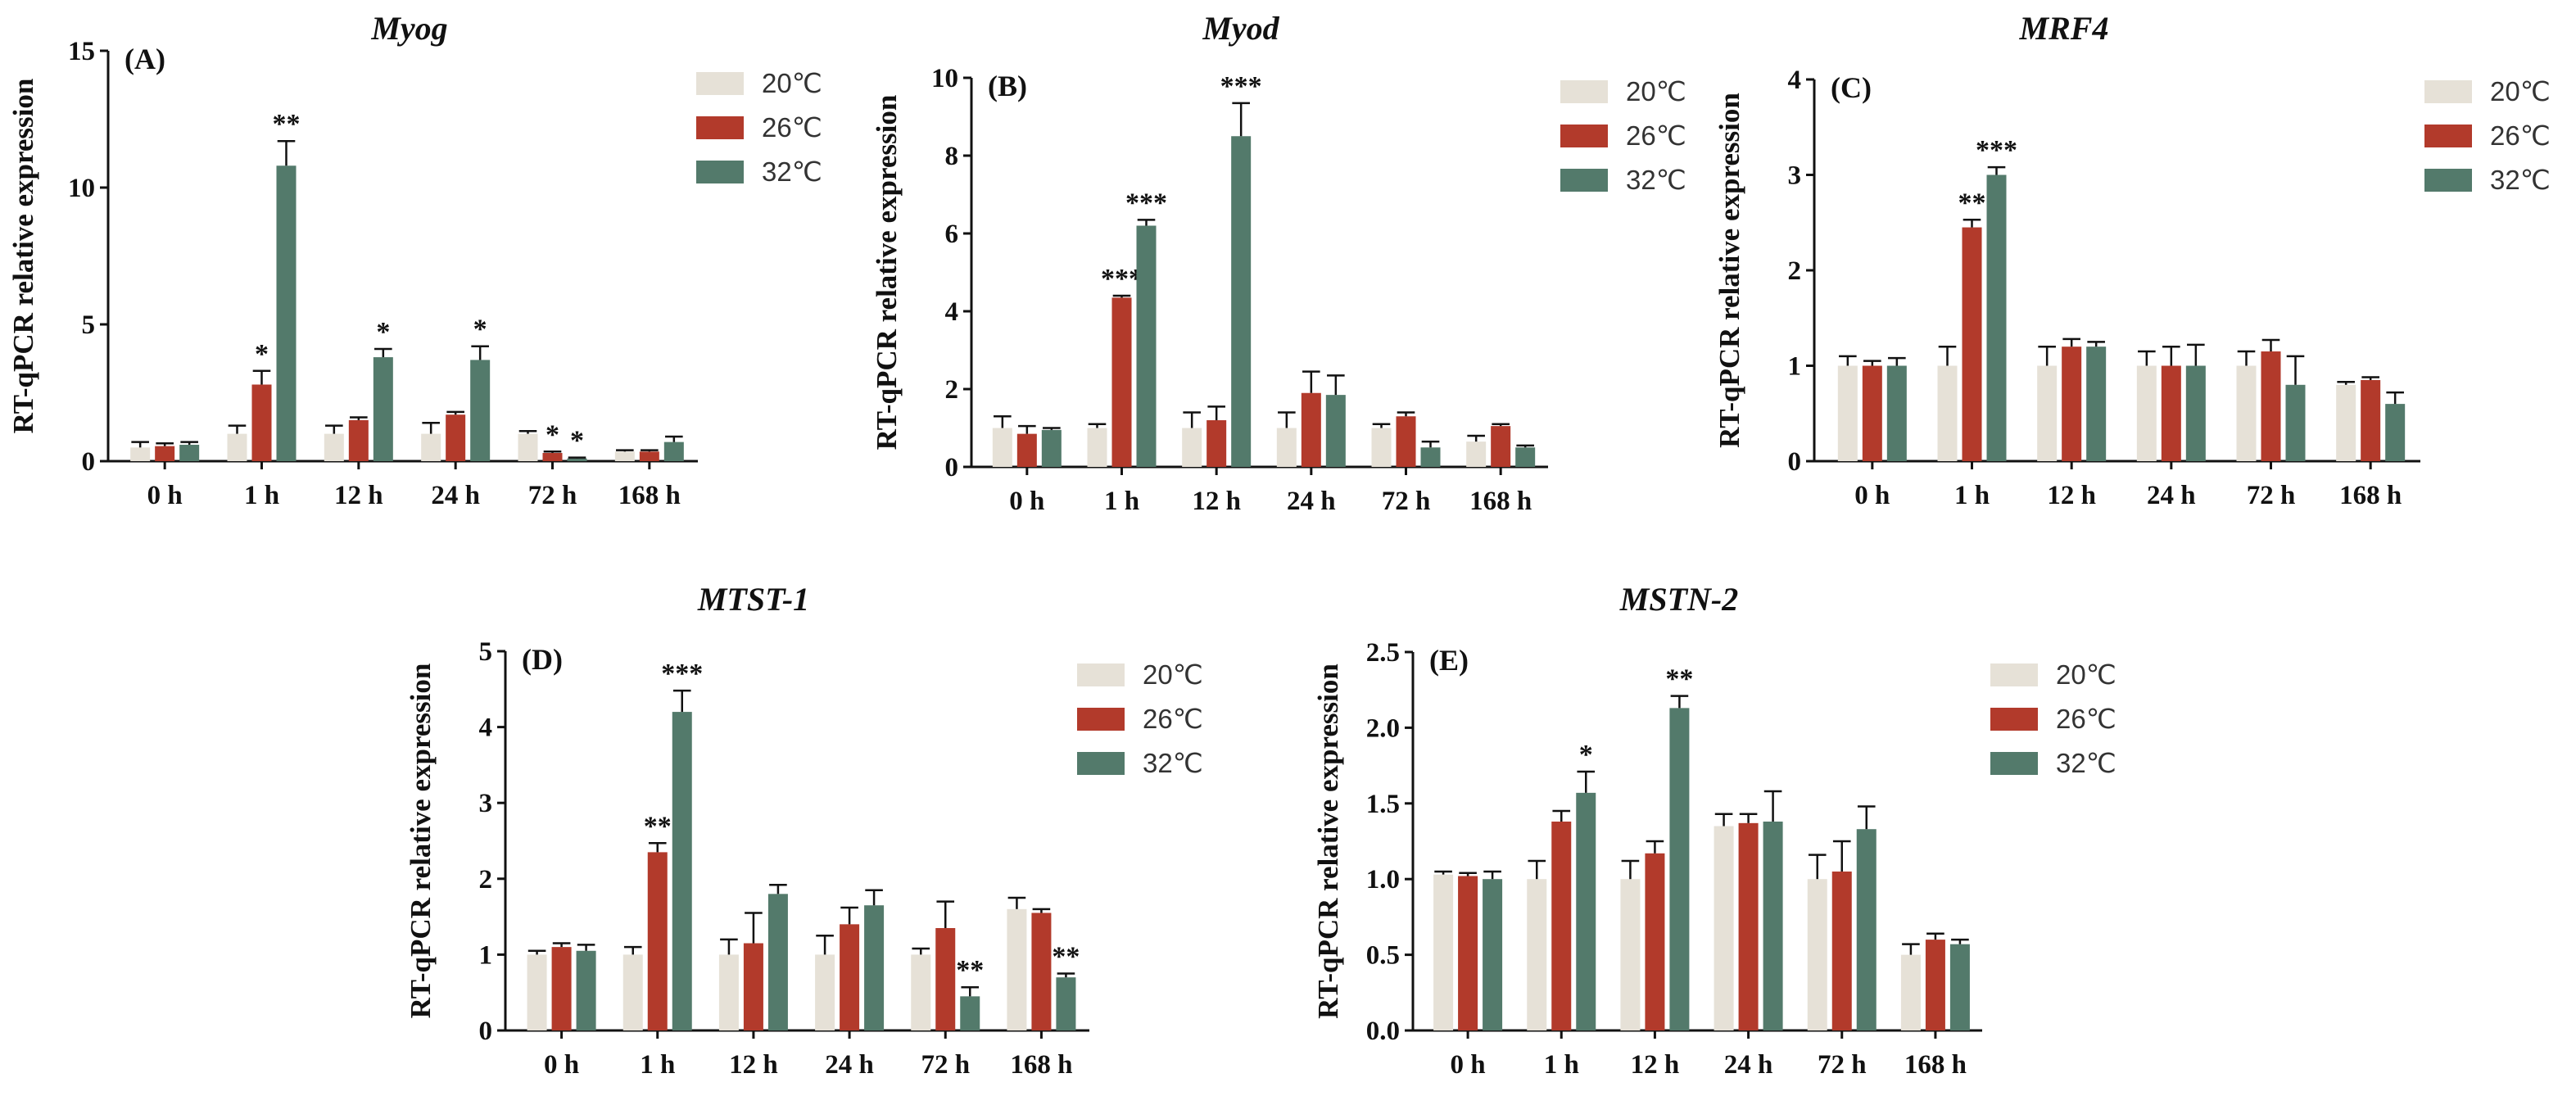  What do you see at coordinates (1630, 955) in the screenshot?
I see `bar-20c-12h` at bounding box center [1630, 955].